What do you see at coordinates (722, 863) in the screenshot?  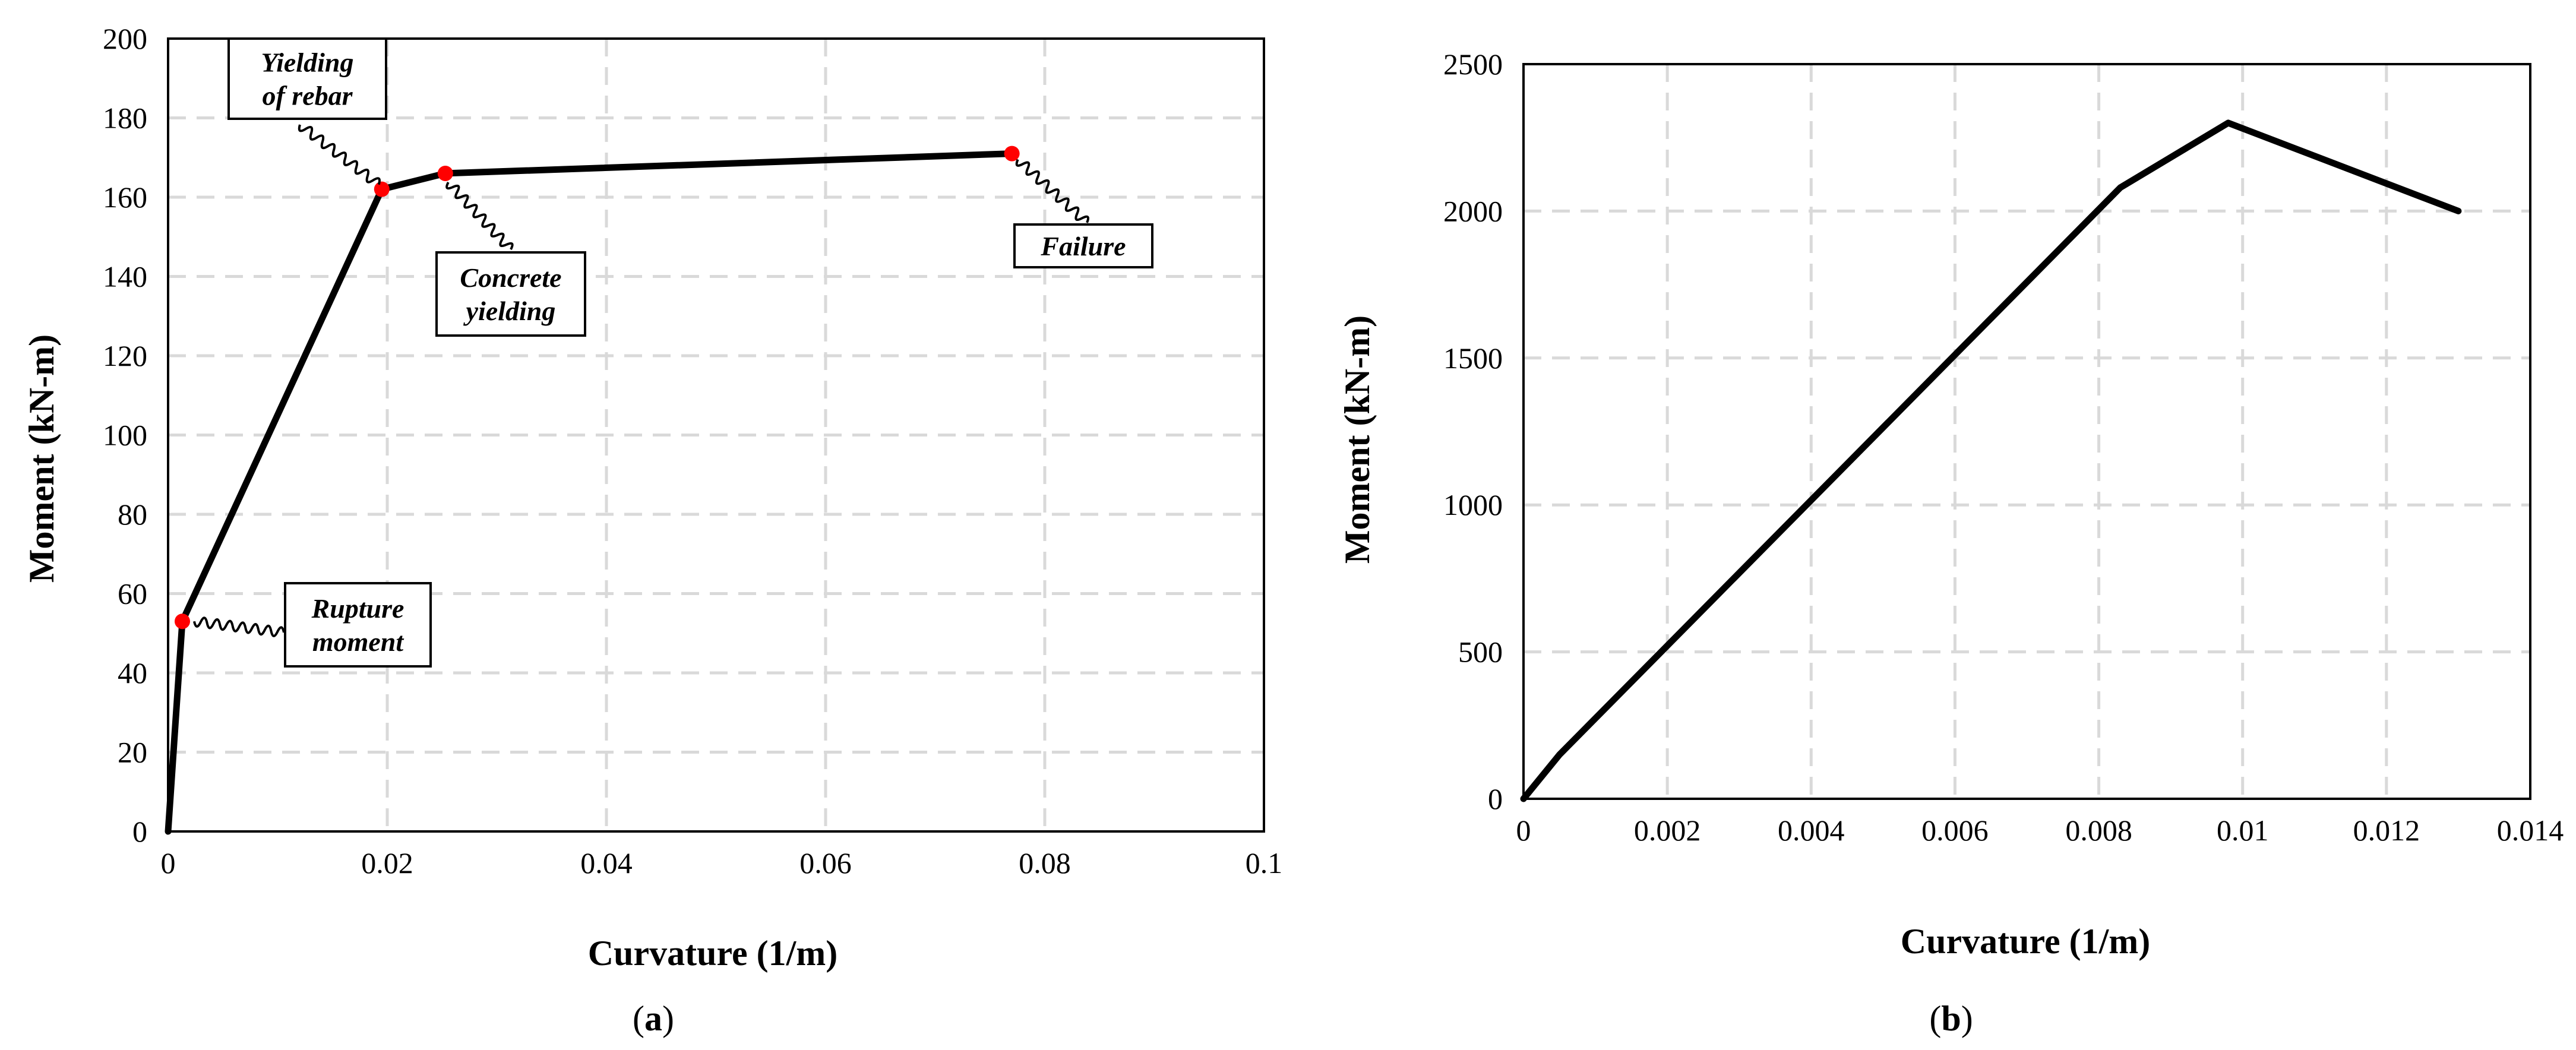 I see `chart-a-x-ticks: 0 0.02 0.04 0.06 0.08 0.1` at bounding box center [722, 863].